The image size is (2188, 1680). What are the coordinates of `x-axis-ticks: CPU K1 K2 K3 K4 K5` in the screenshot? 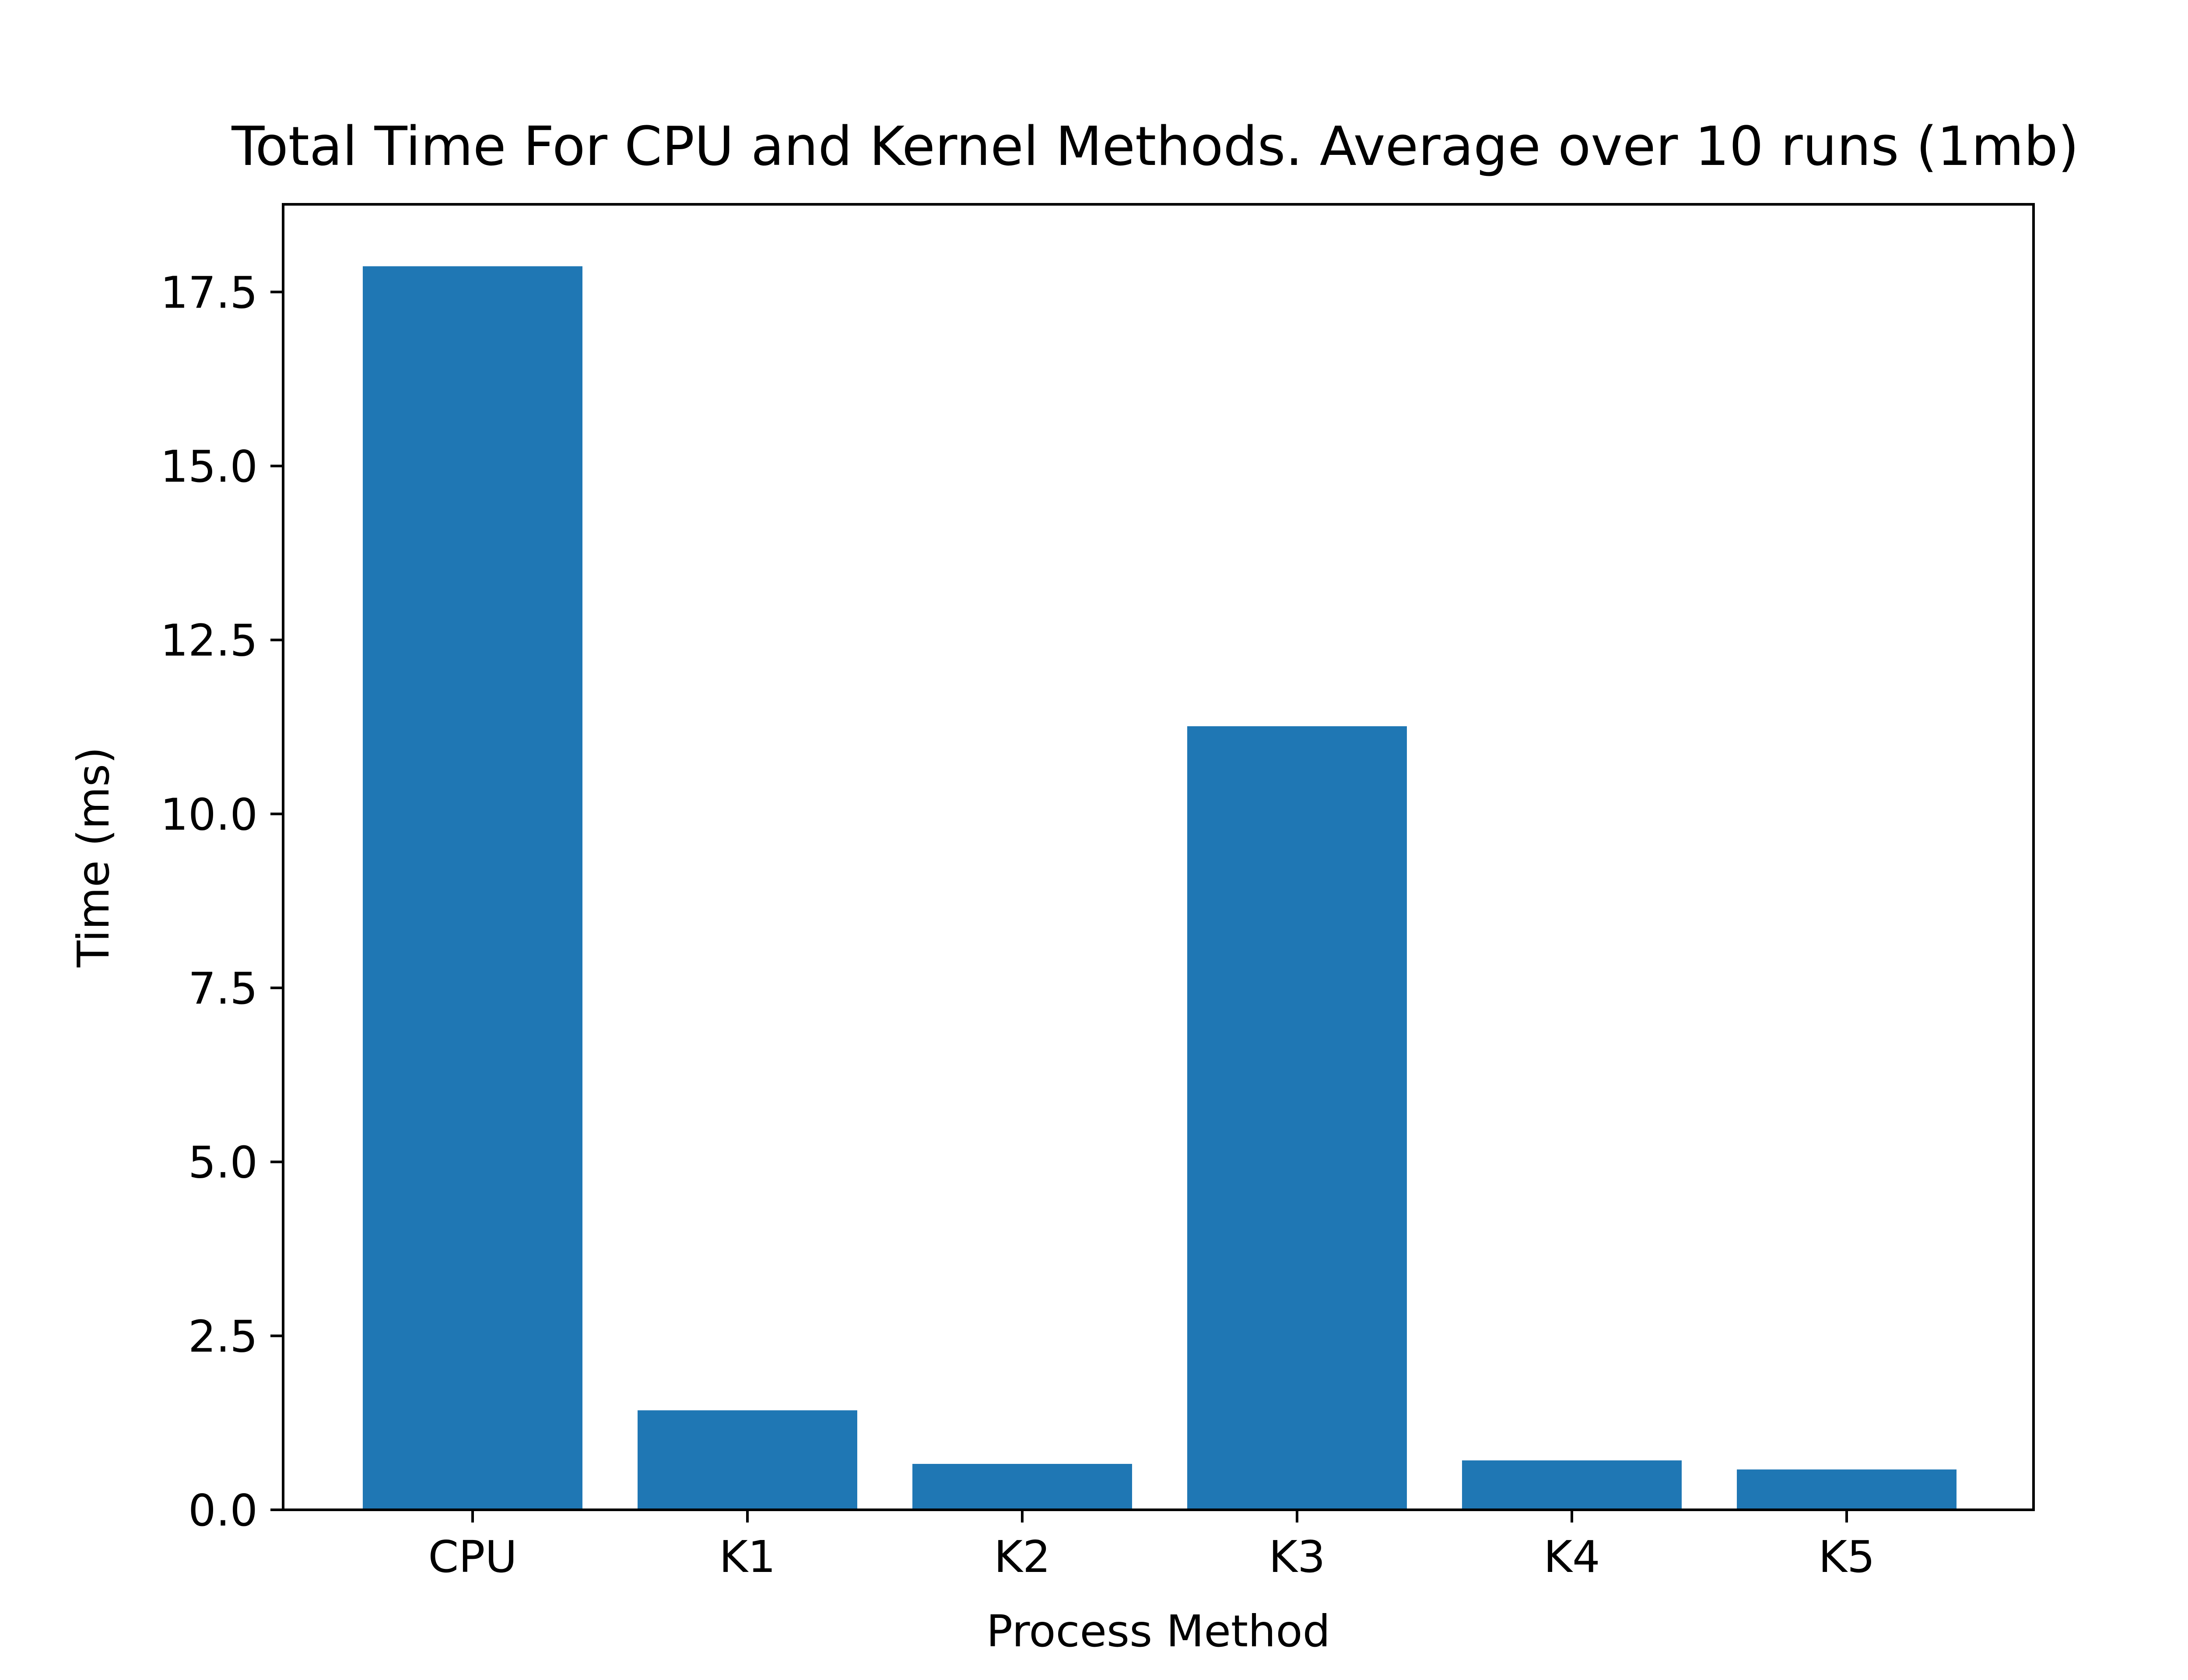 It's located at (1151, 1546).